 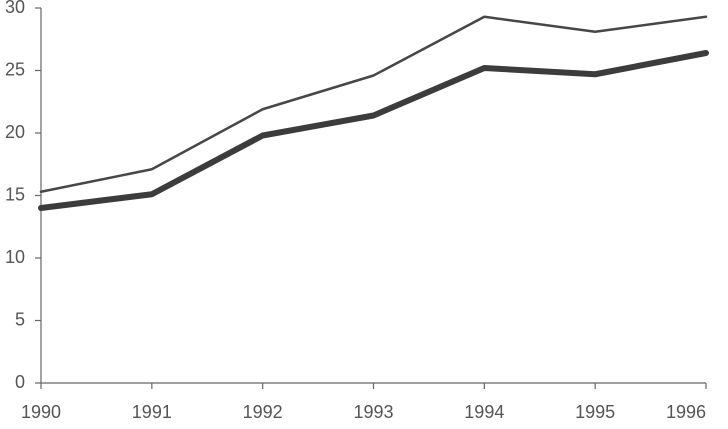 What do you see at coordinates (15, 257) in the screenshot?
I see `y-tick-label: 10` at bounding box center [15, 257].